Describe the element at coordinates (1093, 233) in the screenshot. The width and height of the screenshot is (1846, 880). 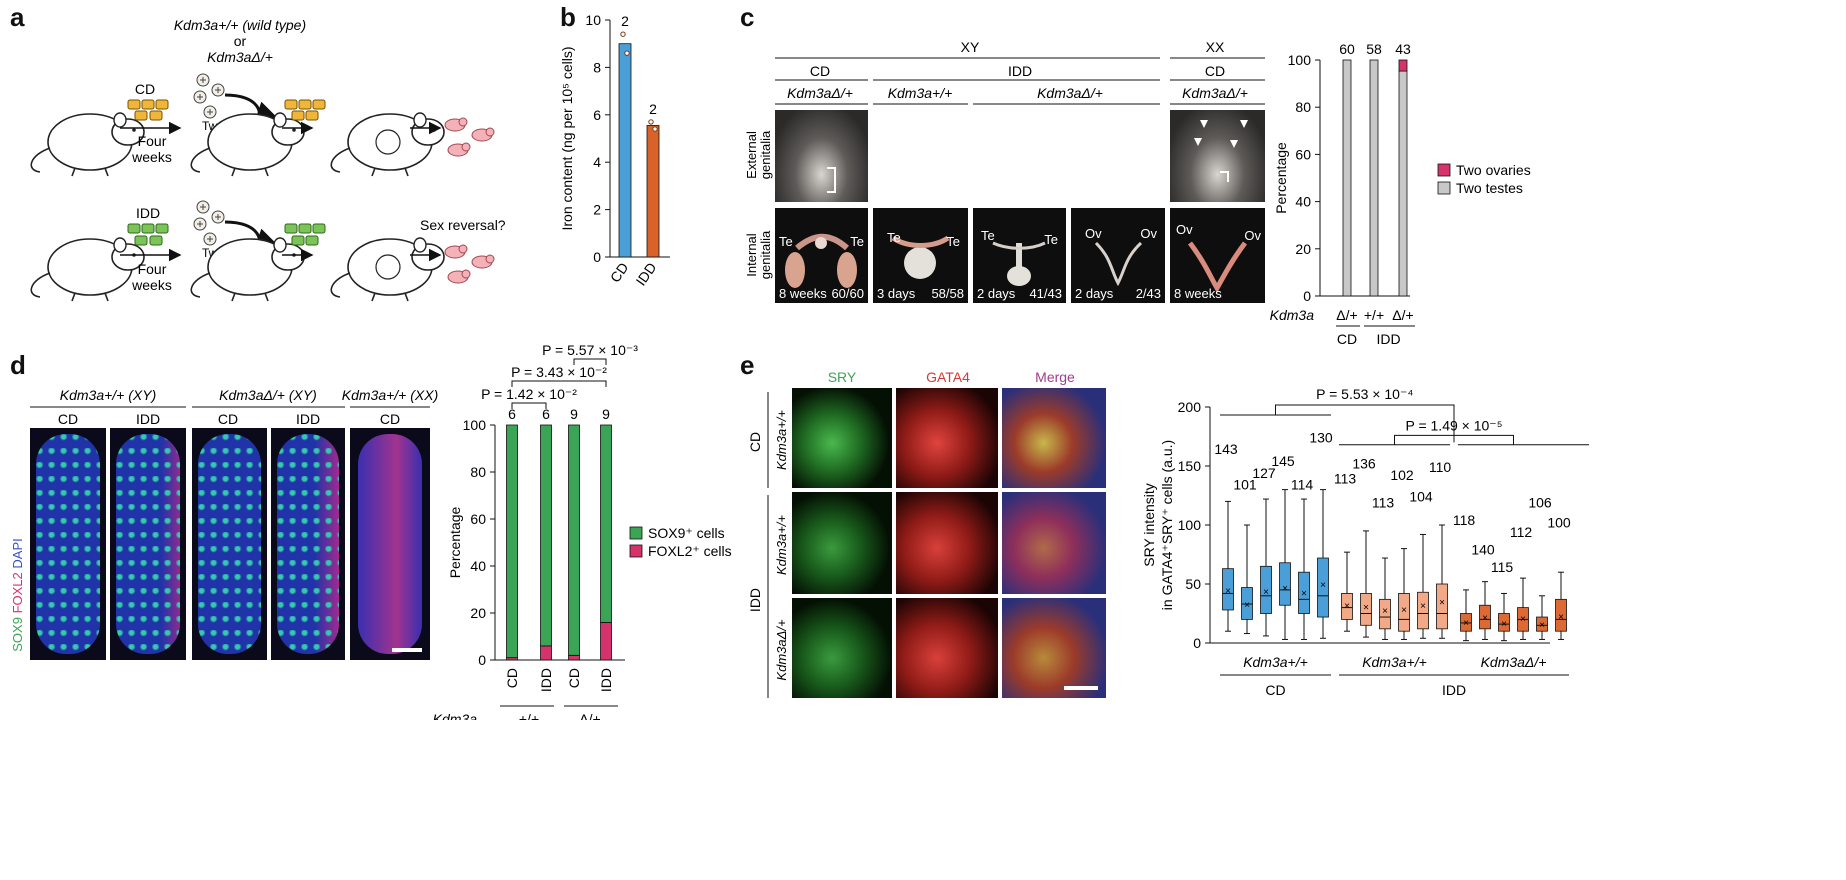
I see `photo4-tl: Ov` at that location.